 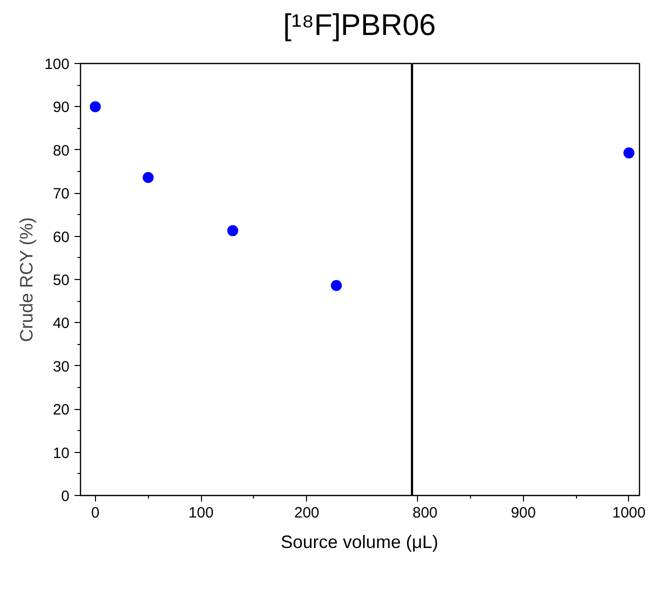 I want to click on x-axis-title: Source volume (μL), so click(x=359, y=542).